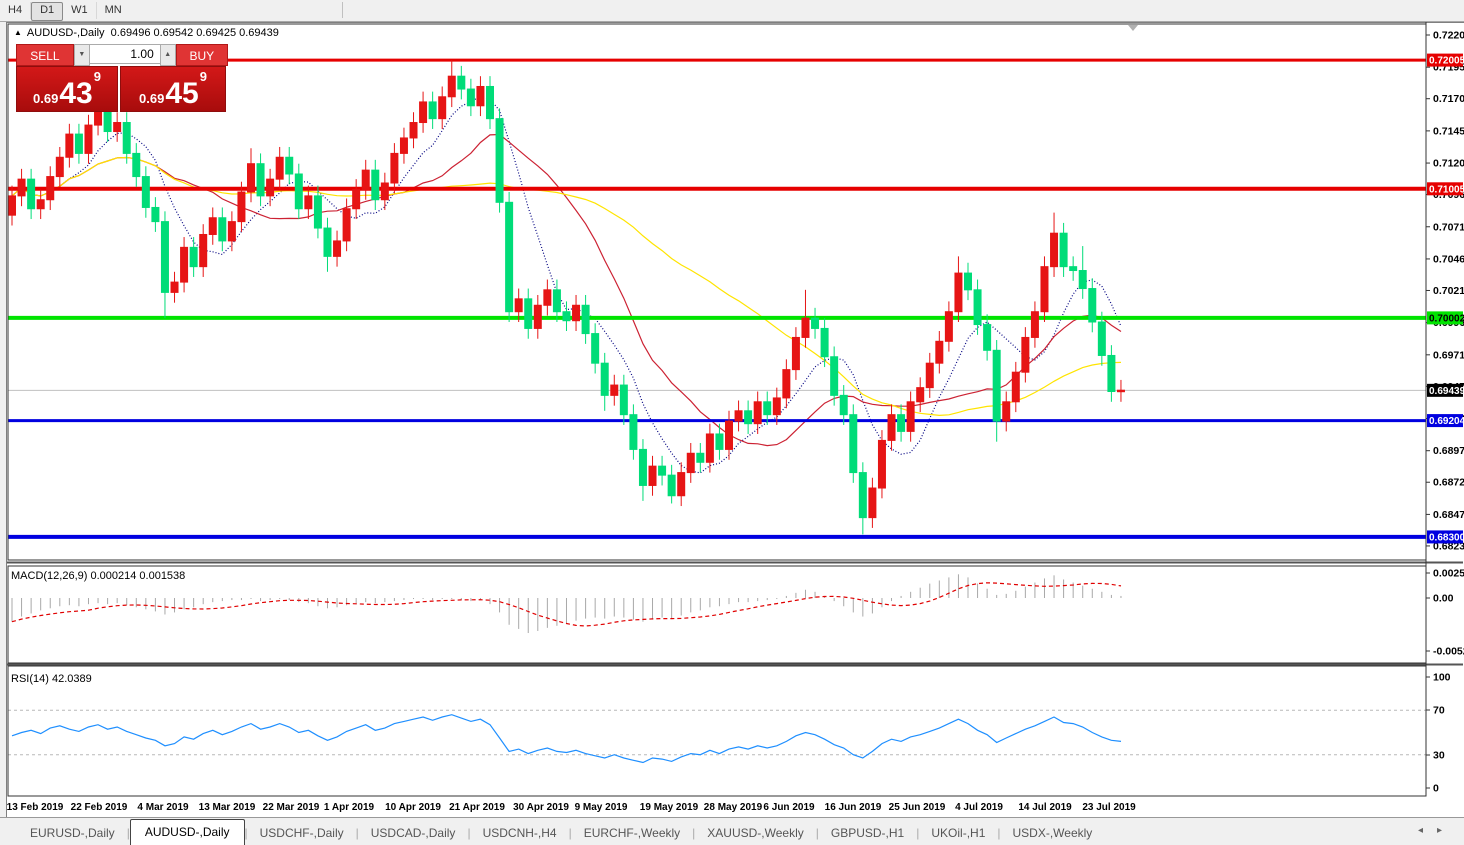 The height and width of the screenshot is (845, 1464). What do you see at coordinates (291, 807) in the screenshot?
I see `svg-text: 22 Mar 2019` at bounding box center [291, 807].